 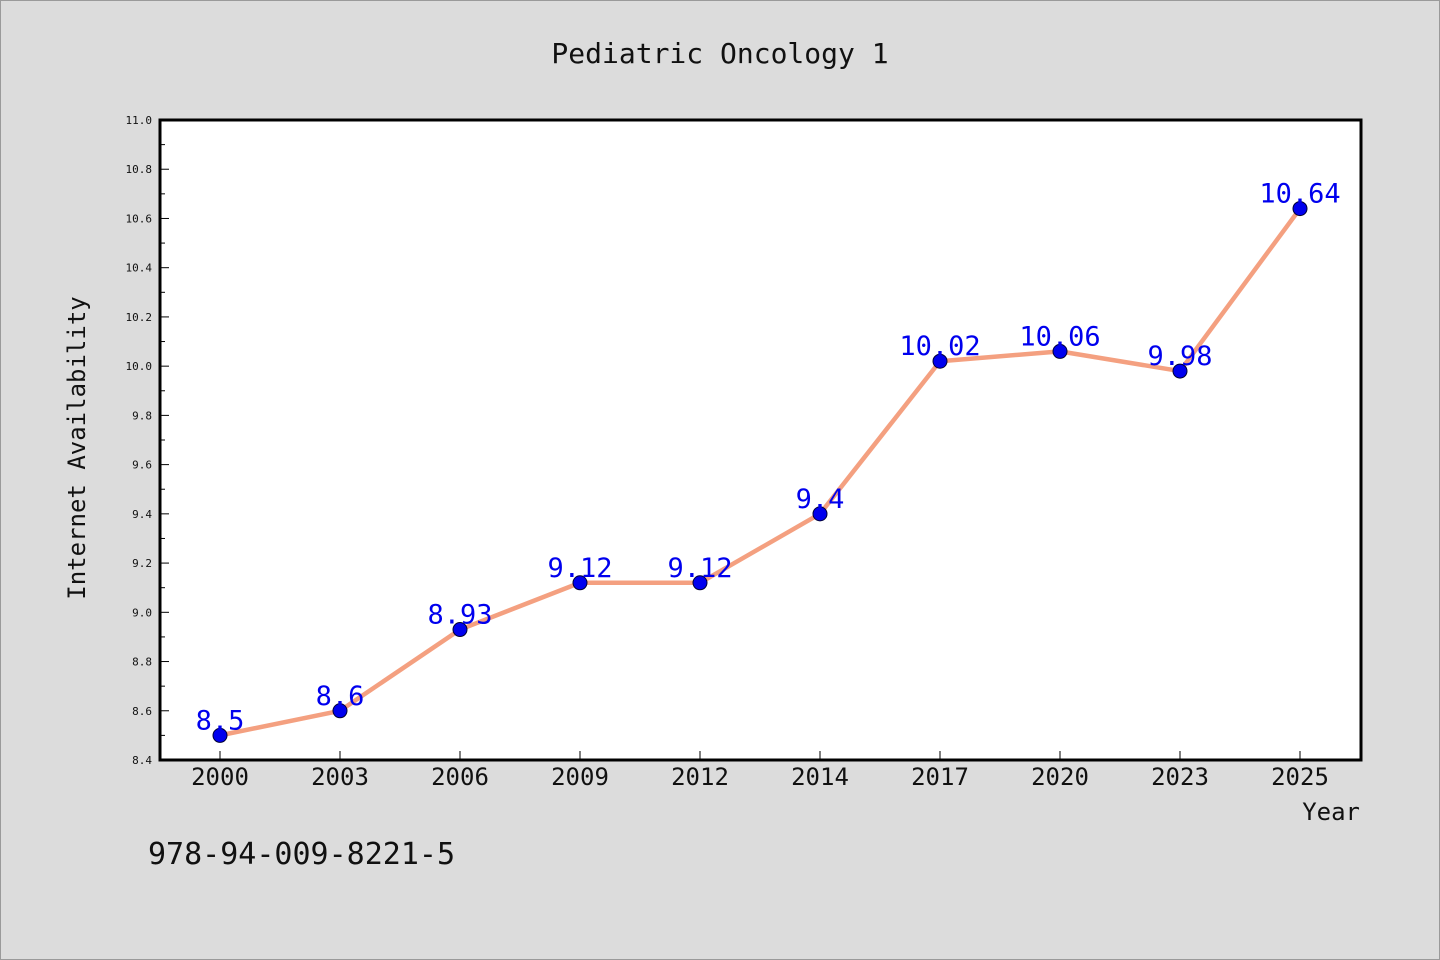 What do you see at coordinates (459, 615) in the screenshot?
I see `data-label: 8.93` at bounding box center [459, 615].